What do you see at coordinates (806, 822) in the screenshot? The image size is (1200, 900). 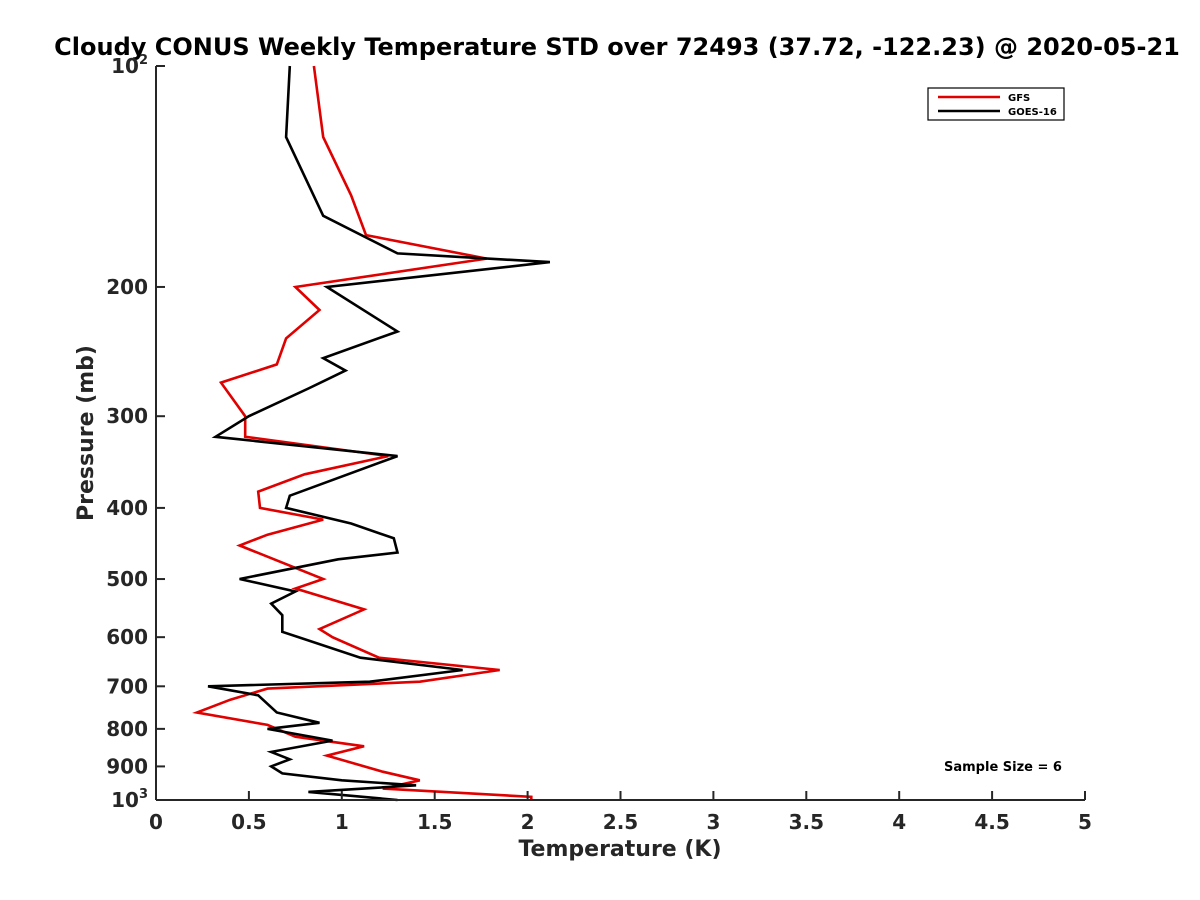 I see `x-tick-label: 3.5` at bounding box center [806, 822].